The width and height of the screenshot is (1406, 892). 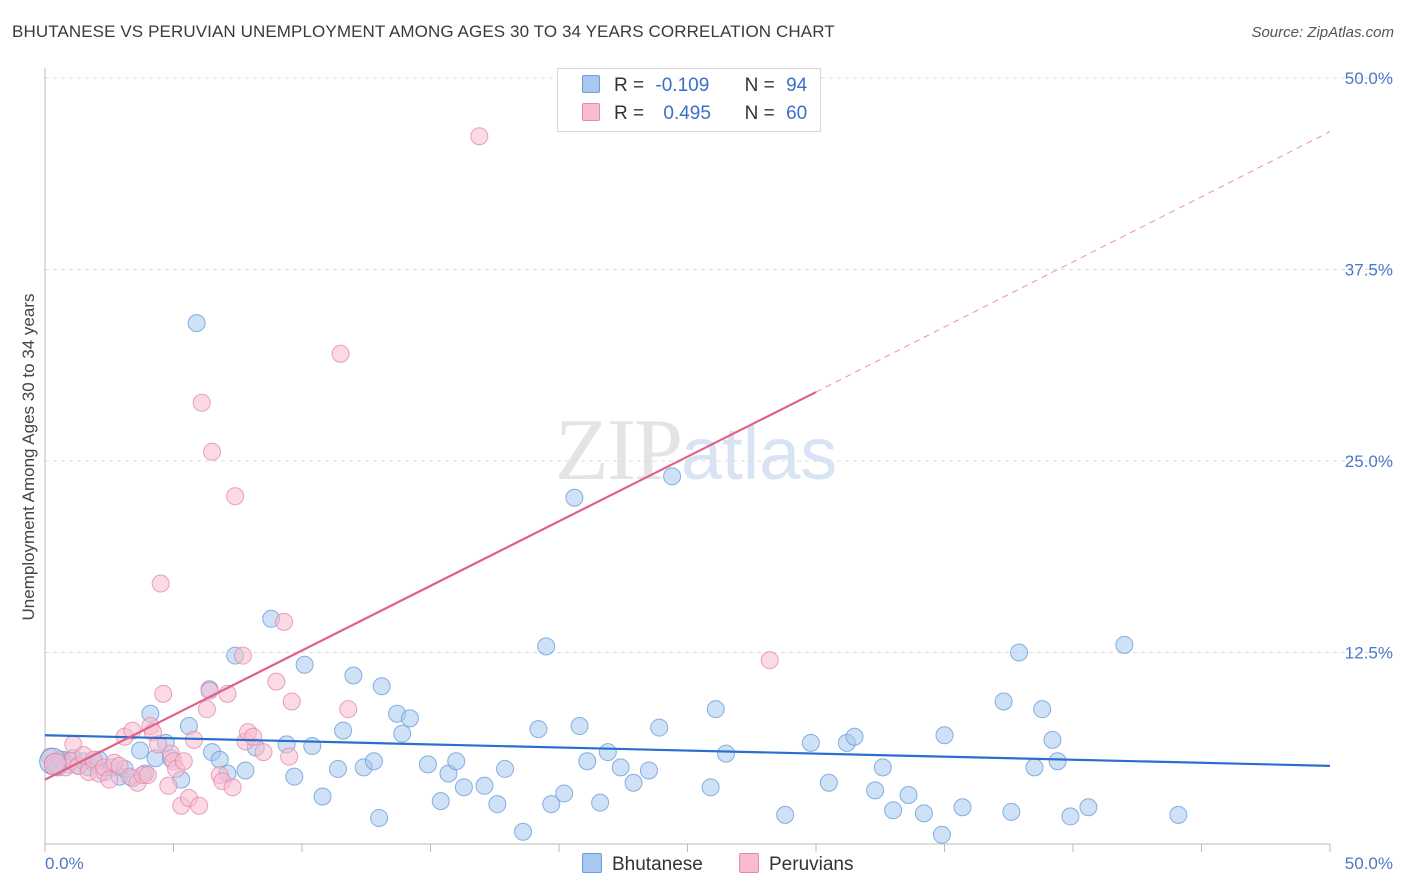 What do you see at coordinates (657, 864) in the screenshot?
I see `bottom-legend-label: Bhutanese` at bounding box center [657, 864].